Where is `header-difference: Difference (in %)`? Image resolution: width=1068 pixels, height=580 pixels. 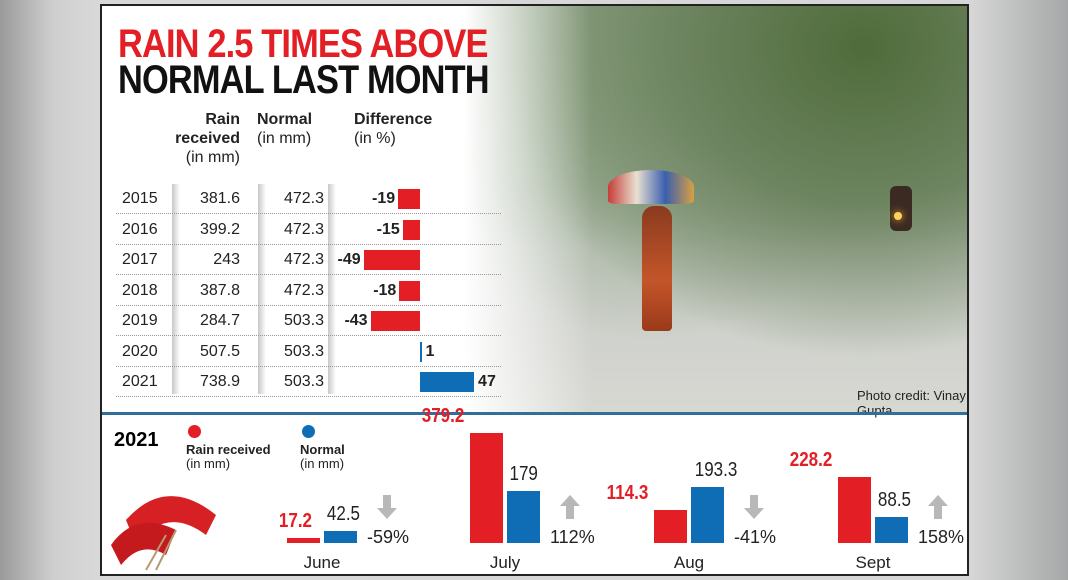
header-difference: Difference (in %) is located at coordinates (393, 129).